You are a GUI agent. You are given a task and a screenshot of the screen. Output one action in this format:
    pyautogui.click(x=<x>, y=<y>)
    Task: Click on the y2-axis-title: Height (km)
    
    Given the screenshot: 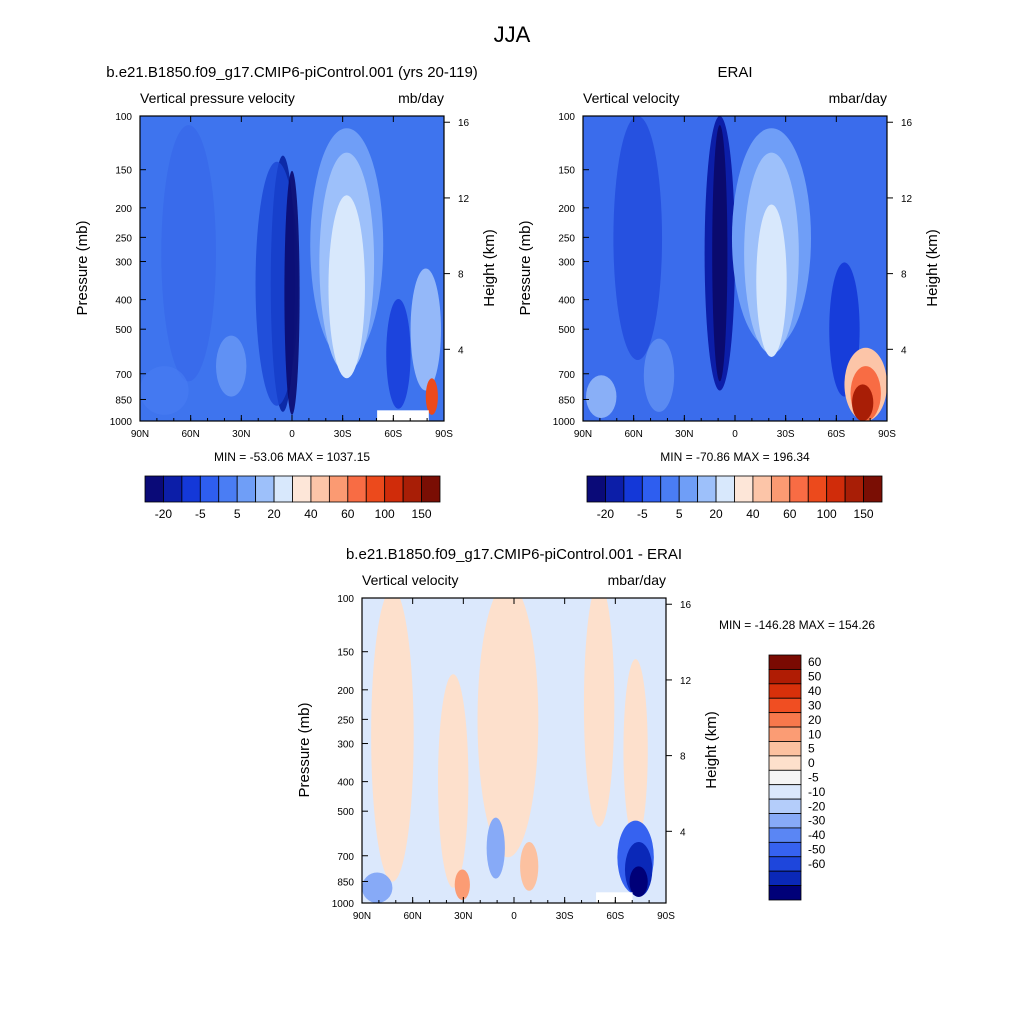 What is the action you would take?
    pyautogui.click(x=932, y=268)
    